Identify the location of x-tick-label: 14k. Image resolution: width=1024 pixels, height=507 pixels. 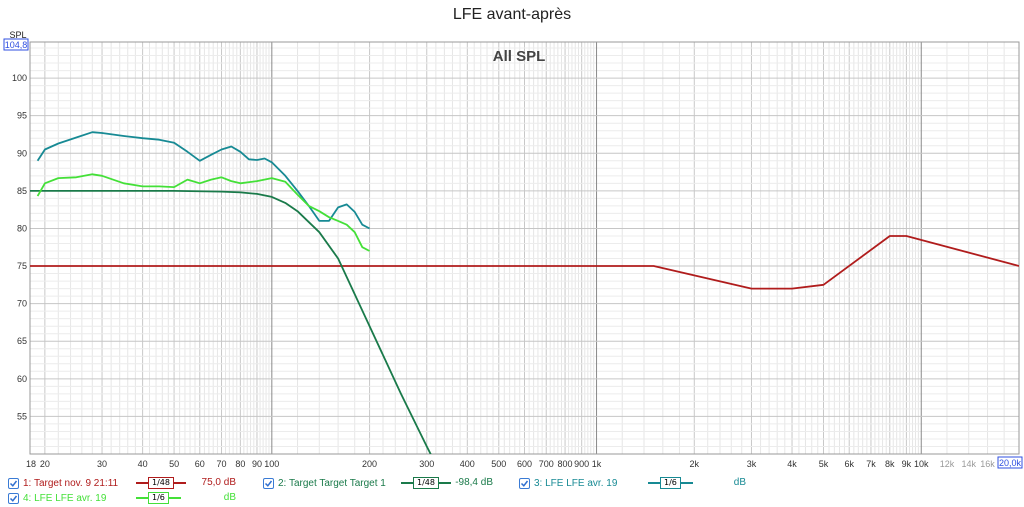
(968, 464).